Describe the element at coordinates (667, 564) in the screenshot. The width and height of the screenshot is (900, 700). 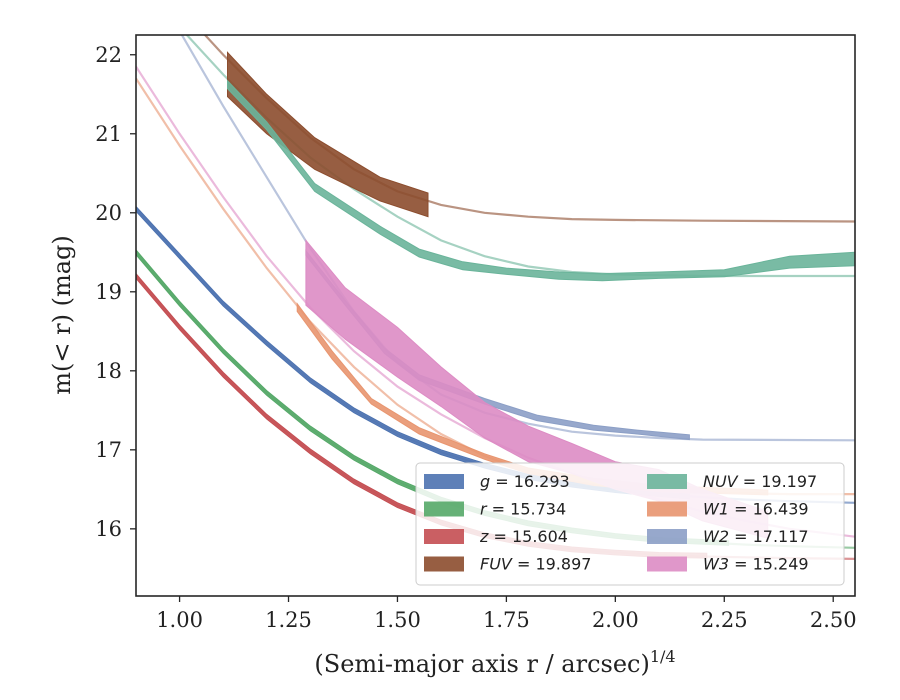
I see `legend-swatch-w3` at that location.